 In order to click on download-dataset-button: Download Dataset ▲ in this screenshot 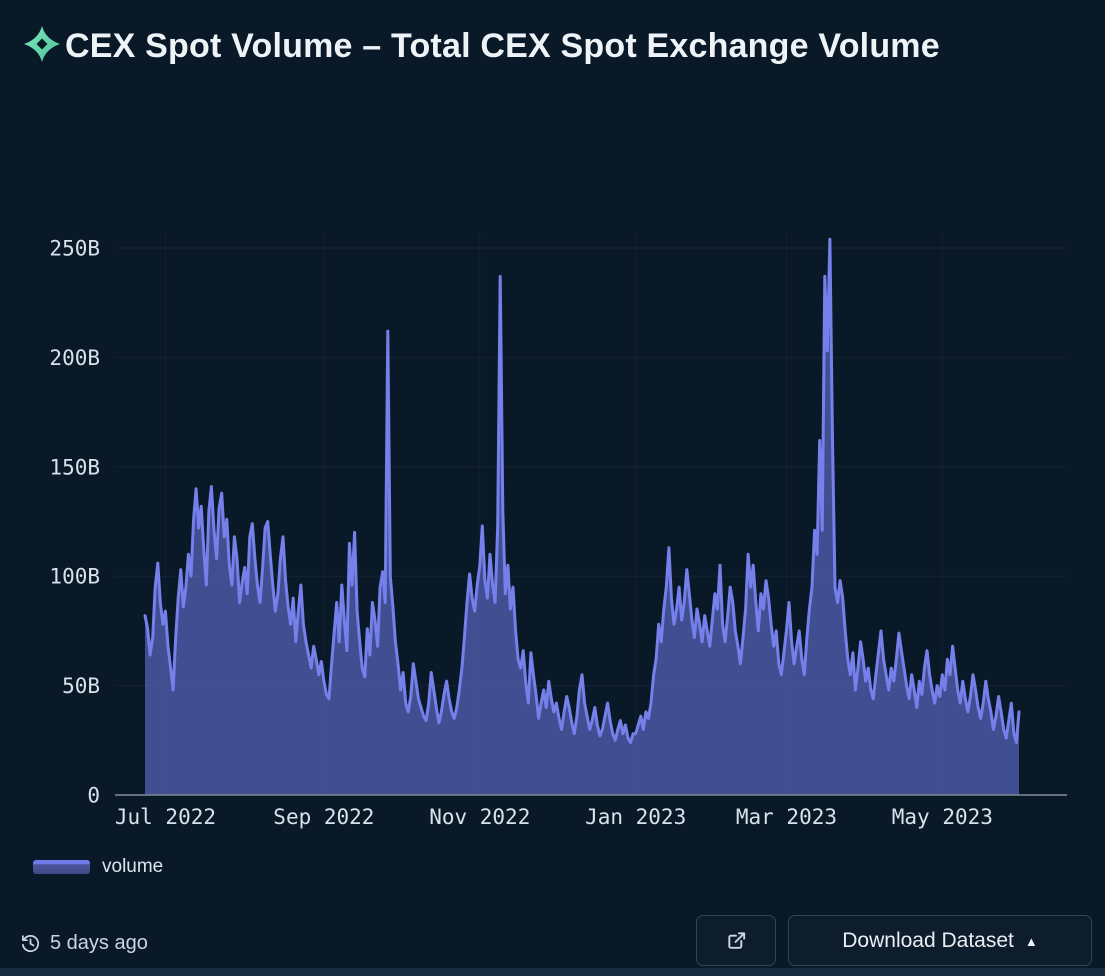, I will do `click(940, 940)`.